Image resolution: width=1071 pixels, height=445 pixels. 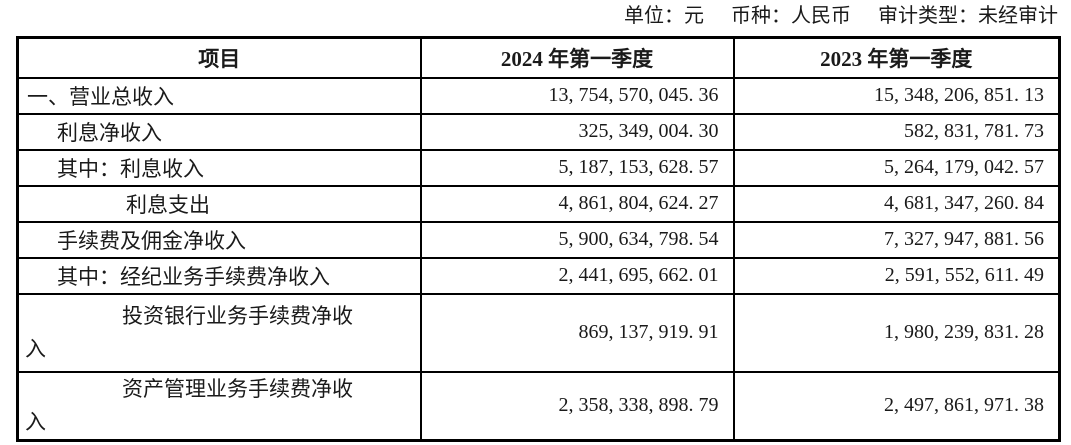 What do you see at coordinates (577, 167) in the screenshot?
I see `value-2024: 5, 187, 153, 628. 57` at bounding box center [577, 167].